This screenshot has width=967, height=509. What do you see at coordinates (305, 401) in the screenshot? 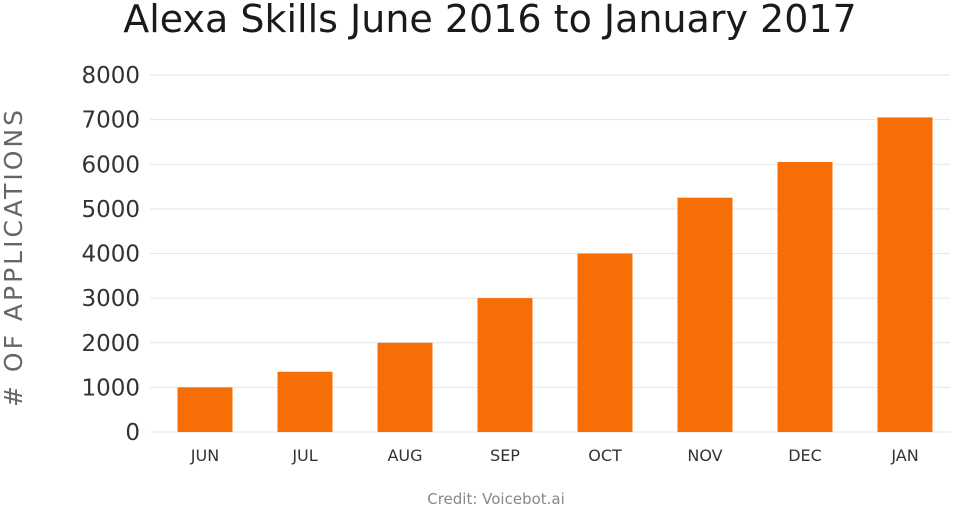
I see `bar-jul` at bounding box center [305, 401].